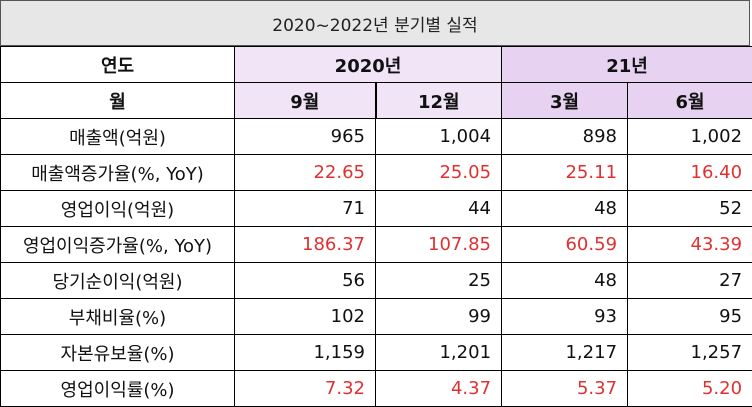 This screenshot has height=407, width=752. I want to click on cell-value: 27, so click(690, 281).